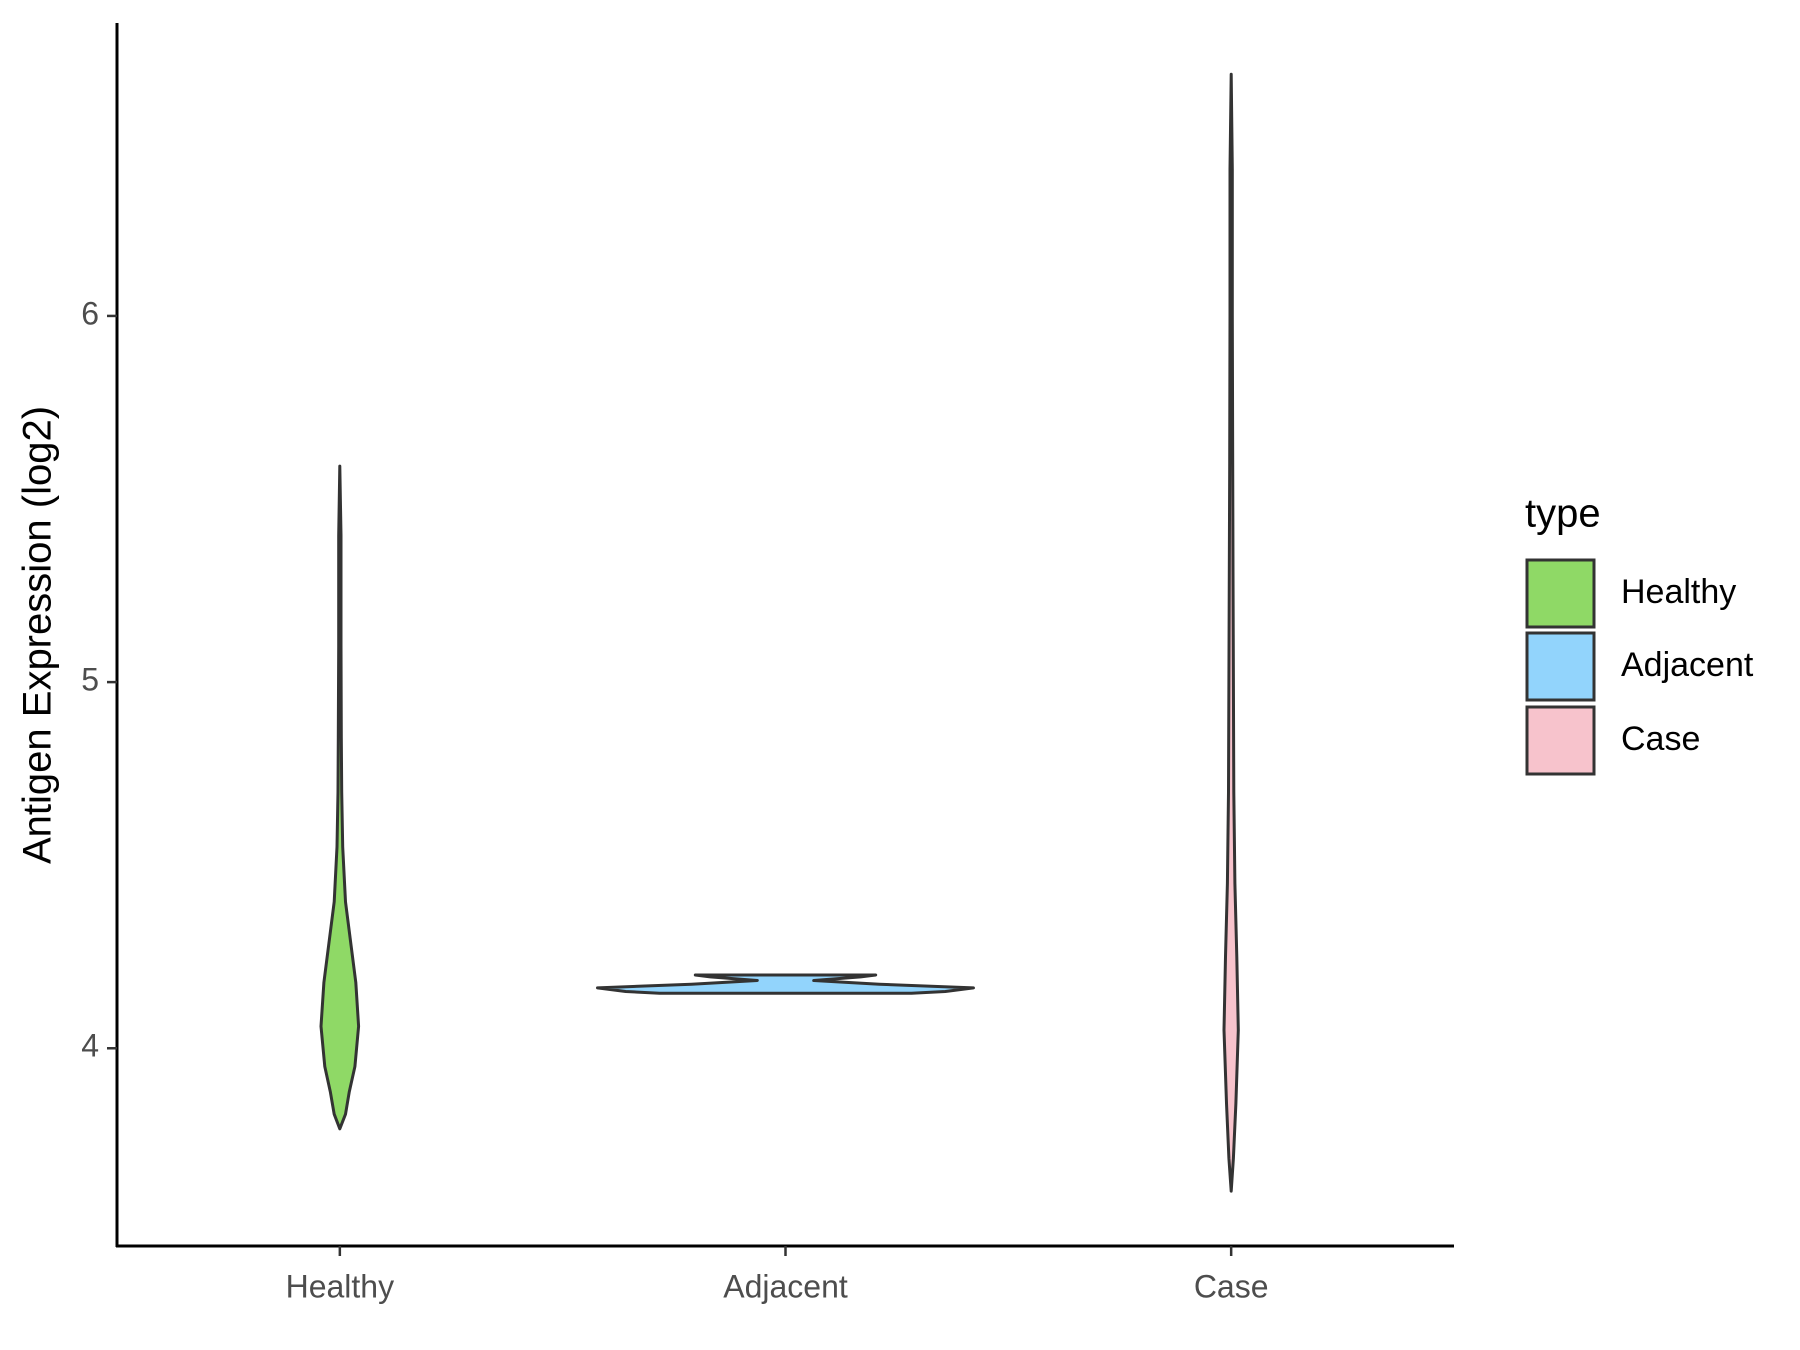  Describe the element at coordinates (1660, 739) in the screenshot. I see `legend-label: Case` at that location.